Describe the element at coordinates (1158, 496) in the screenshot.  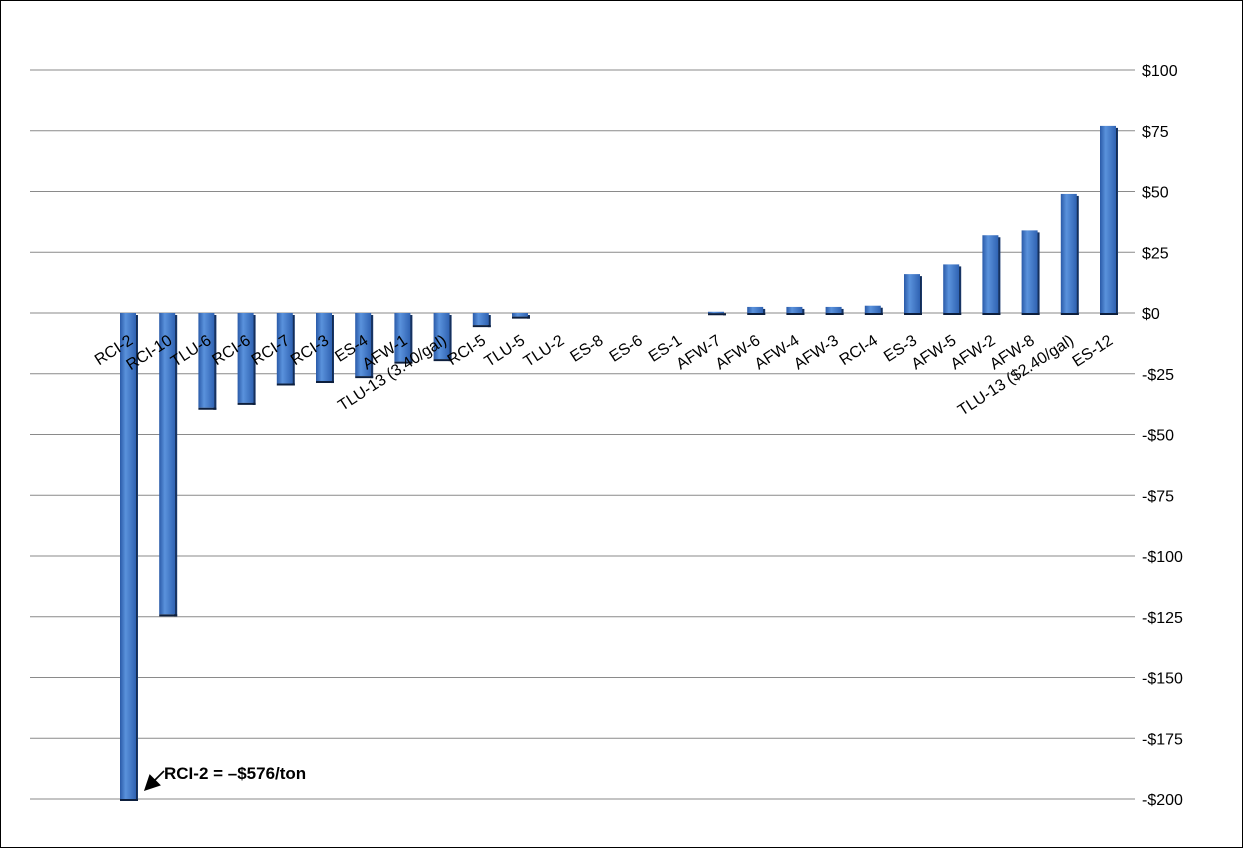
I see `y-tick-label: -$75` at that location.